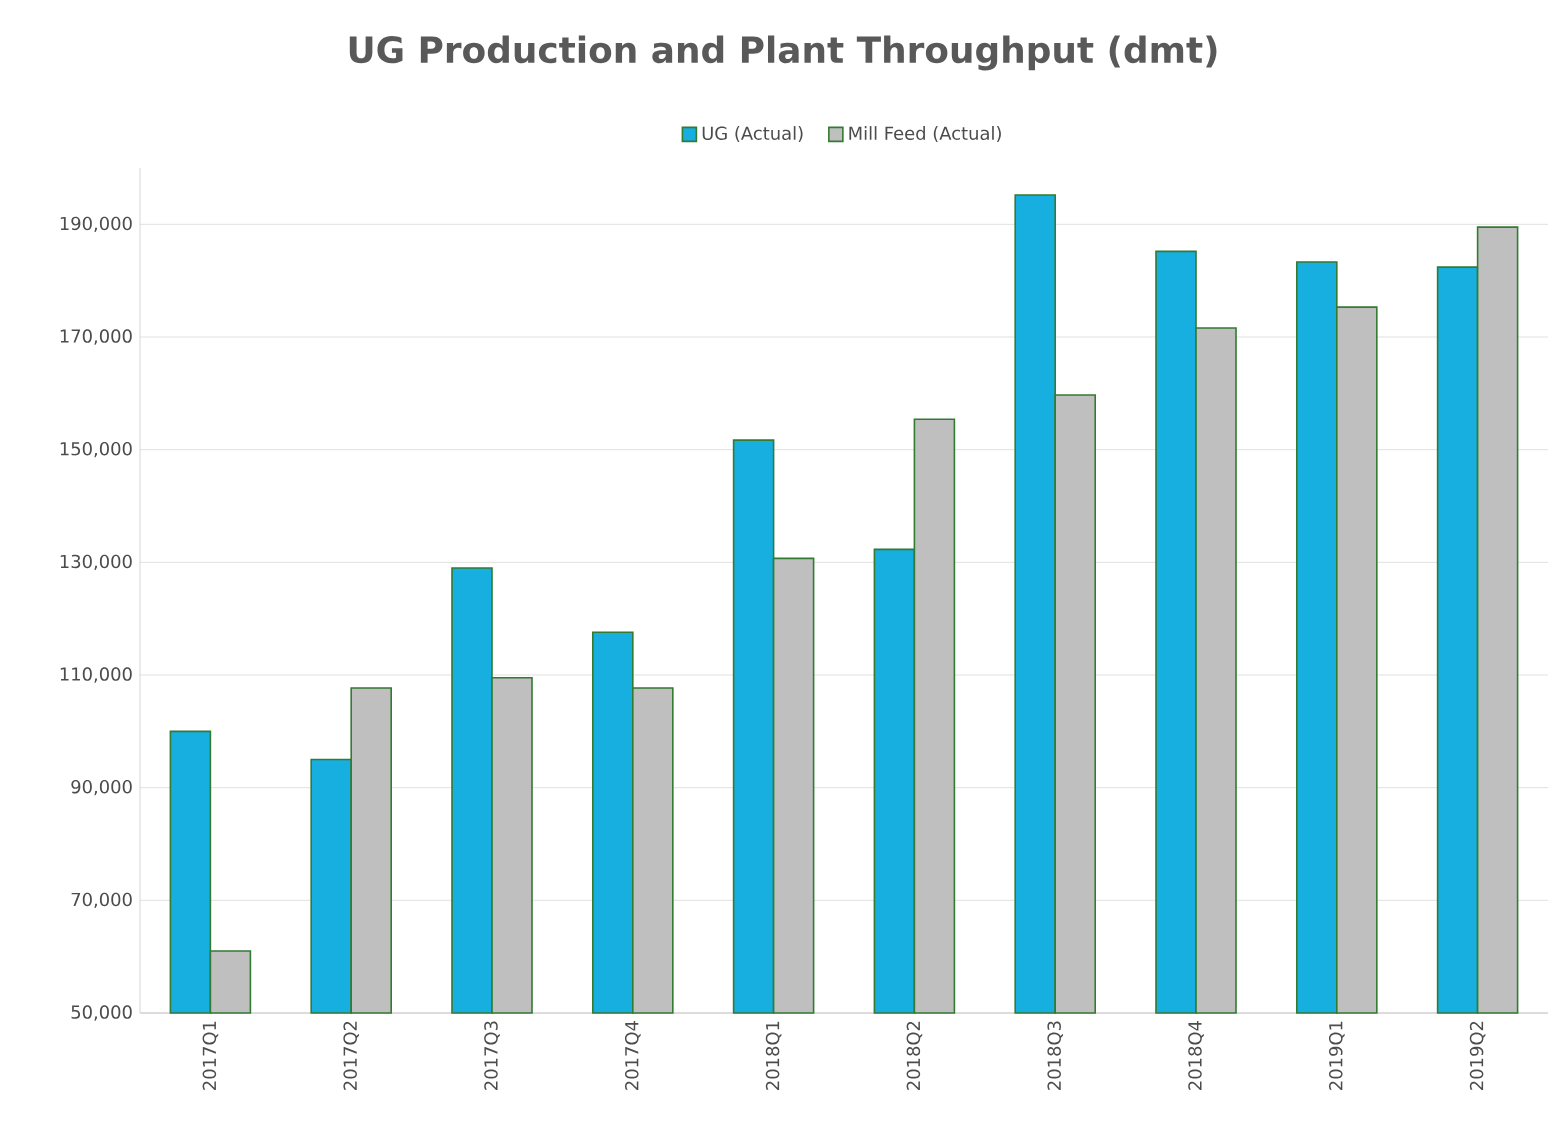 The image size is (1566, 1121). I want to click on y-tick-label: 150,000, so click(96, 449).